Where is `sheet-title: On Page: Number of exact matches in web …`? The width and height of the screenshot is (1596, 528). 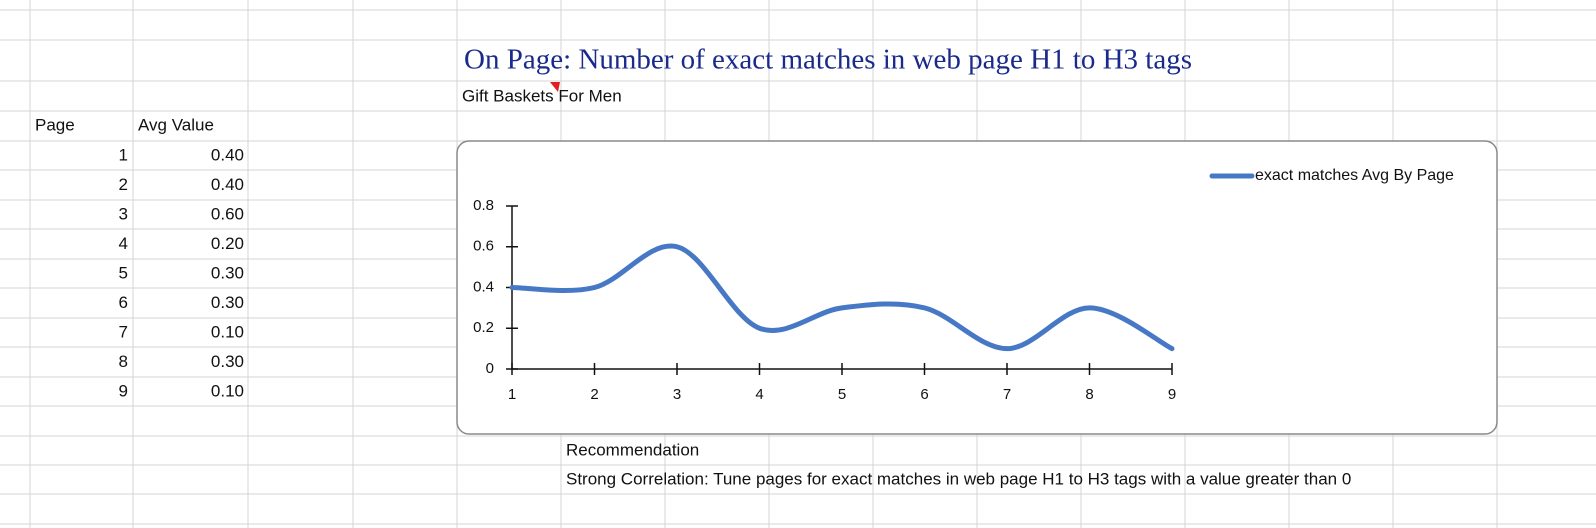
sheet-title: On Page: Number of exact matches in web … is located at coordinates (828, 60).